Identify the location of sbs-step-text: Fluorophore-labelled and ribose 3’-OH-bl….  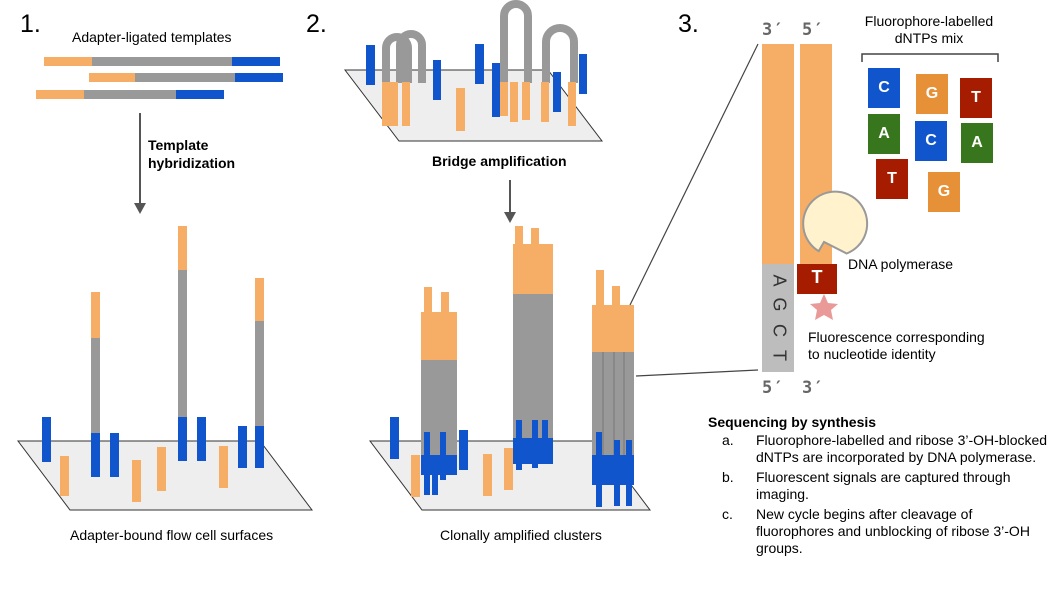
(902, 448).